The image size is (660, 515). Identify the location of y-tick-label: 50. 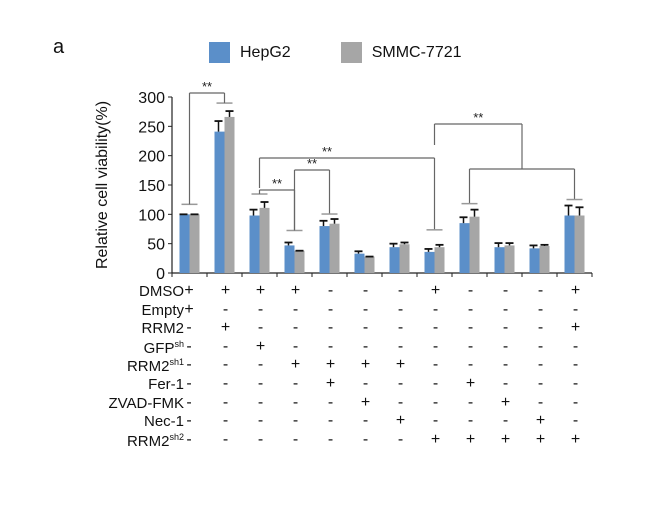
(156, 245).